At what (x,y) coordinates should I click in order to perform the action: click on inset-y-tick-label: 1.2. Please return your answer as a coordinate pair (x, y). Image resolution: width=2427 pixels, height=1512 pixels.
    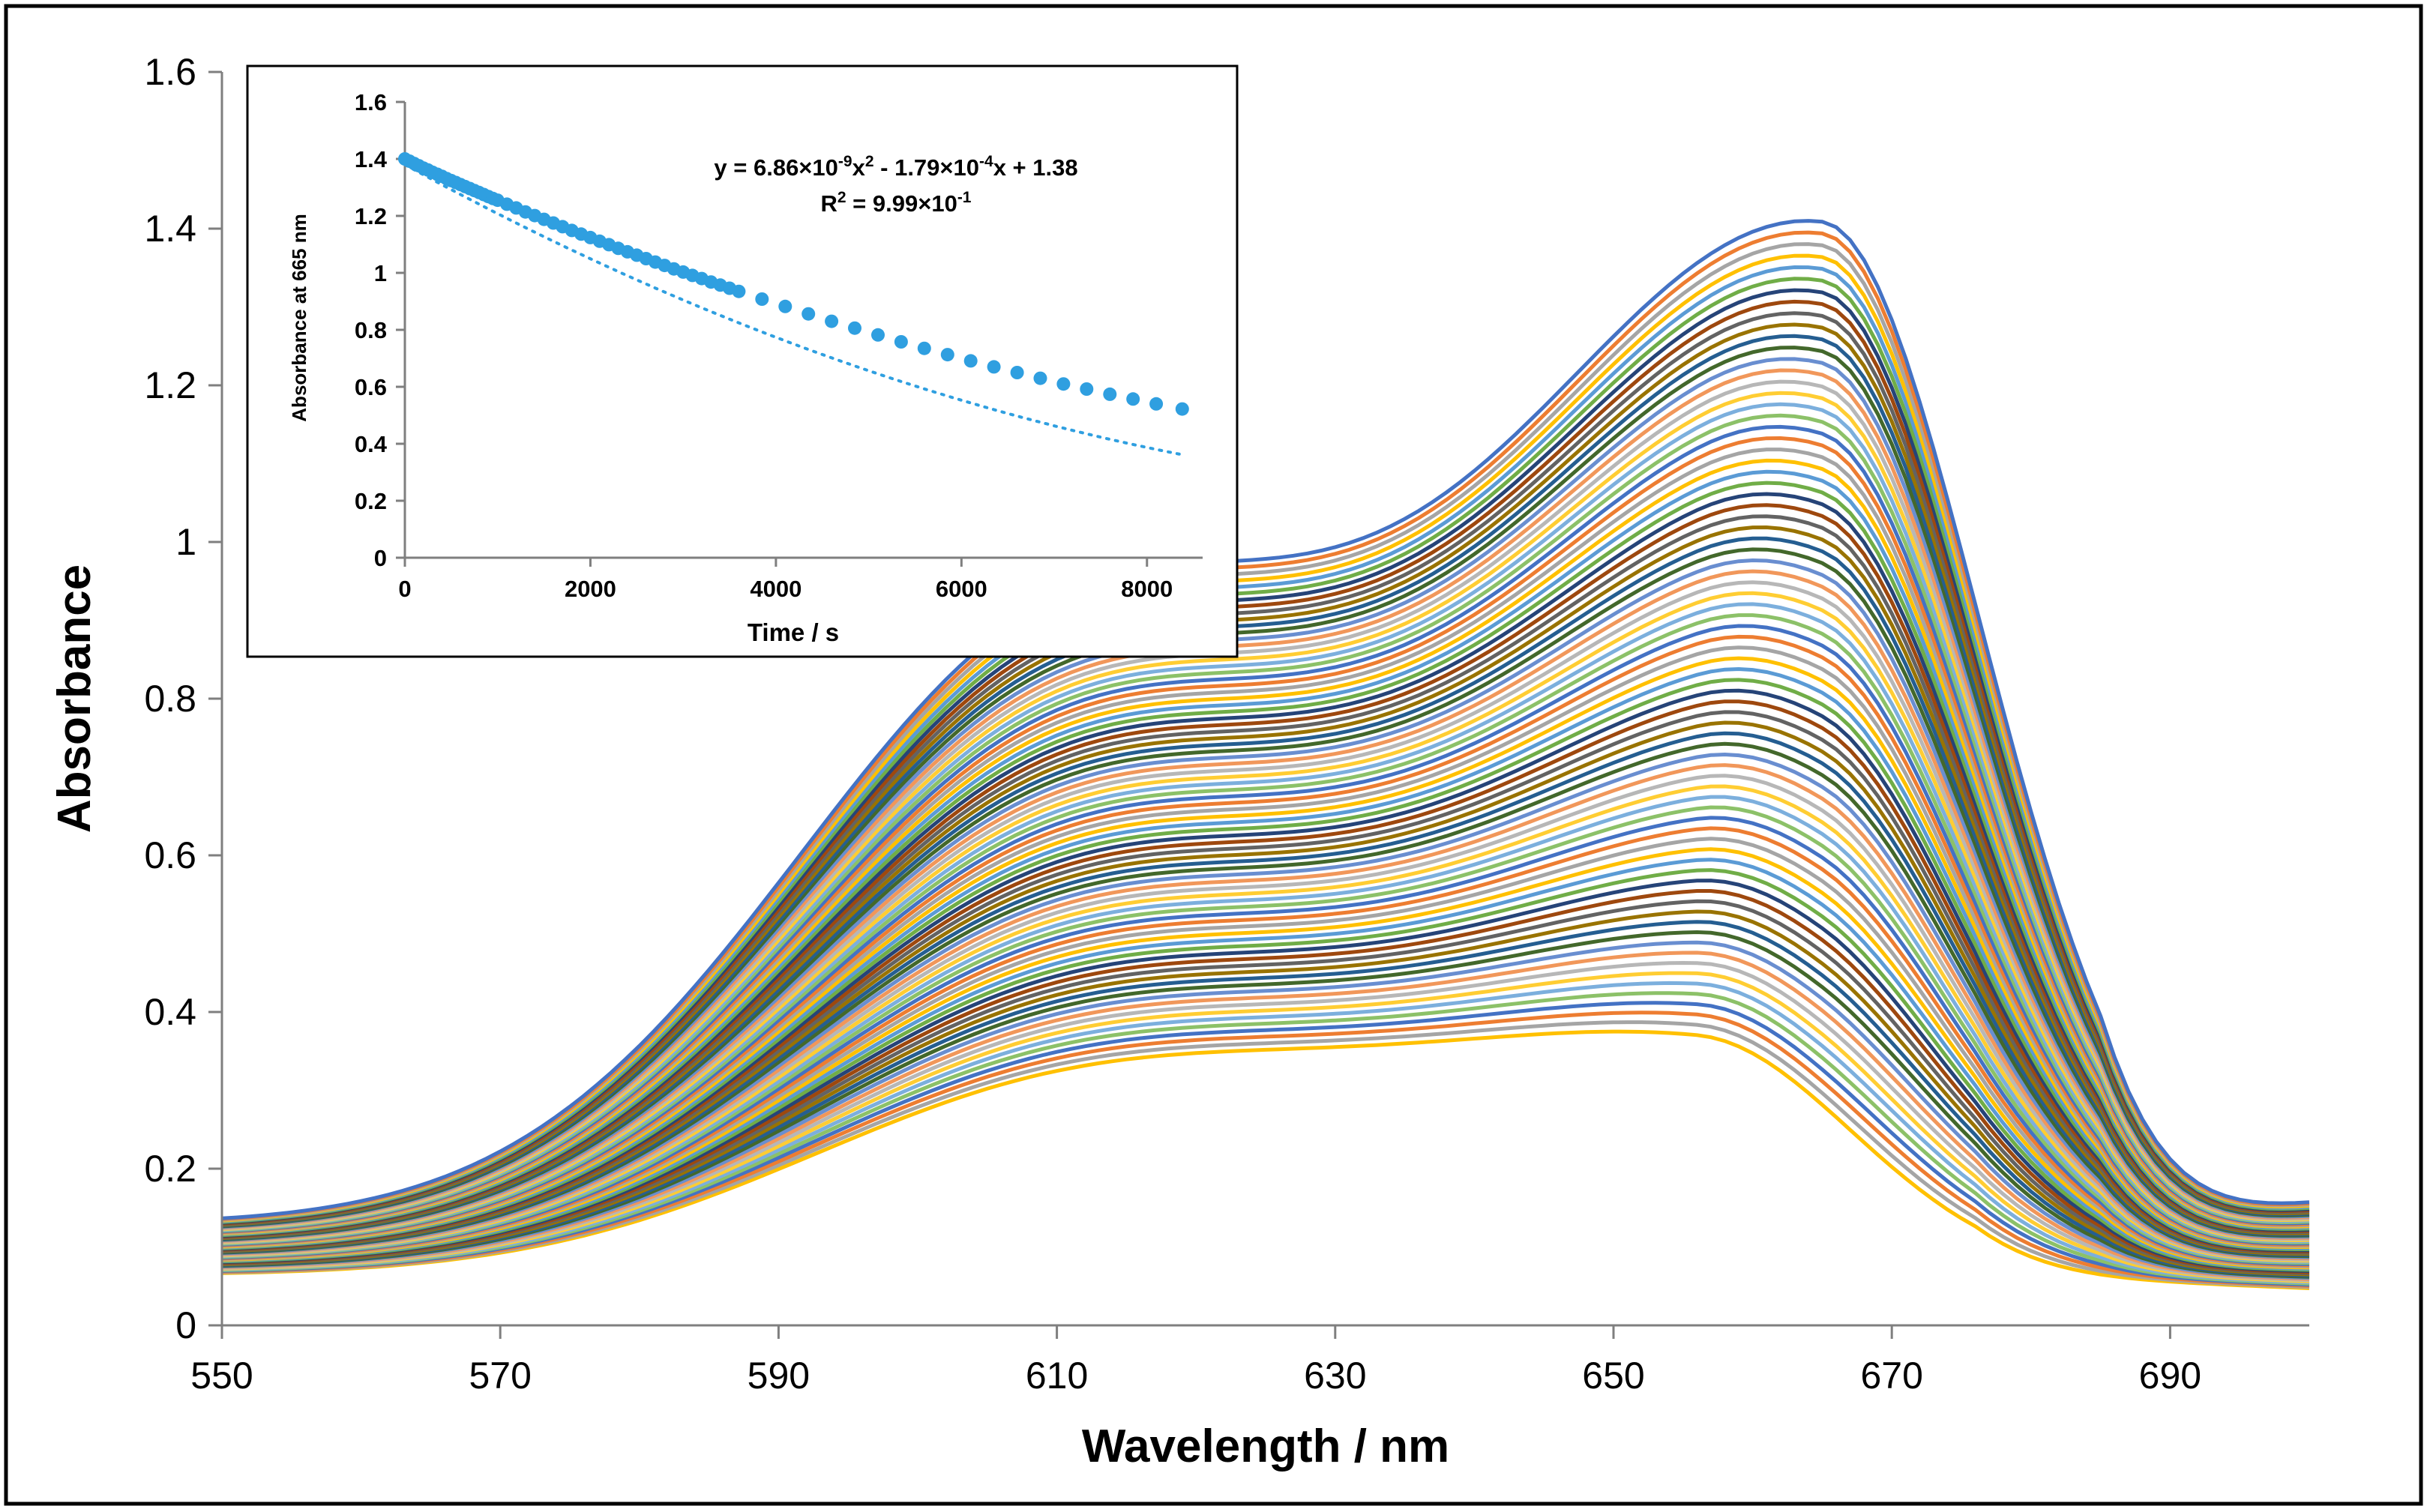
    Looking at the image, I should click on (371, 216).